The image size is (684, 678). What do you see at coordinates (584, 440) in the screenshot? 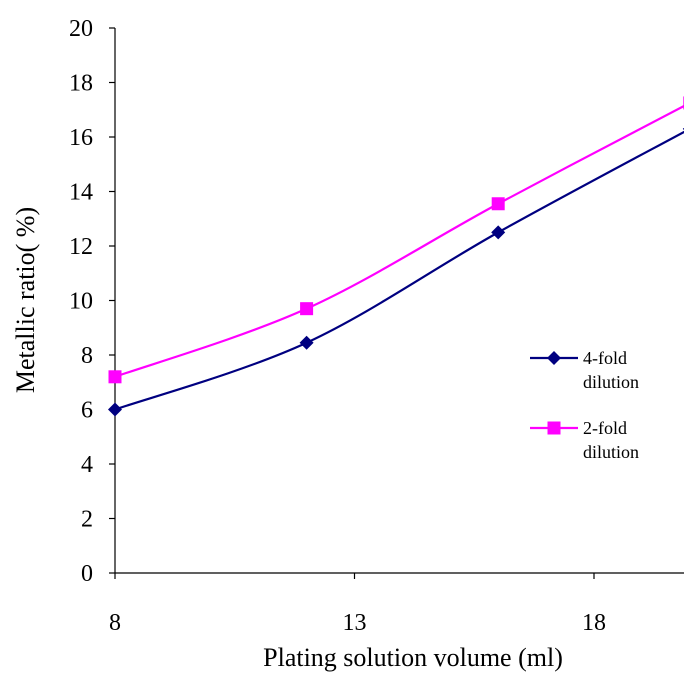
I see `legend-item: 2-fold dilution` at bounding box center [584, 440].